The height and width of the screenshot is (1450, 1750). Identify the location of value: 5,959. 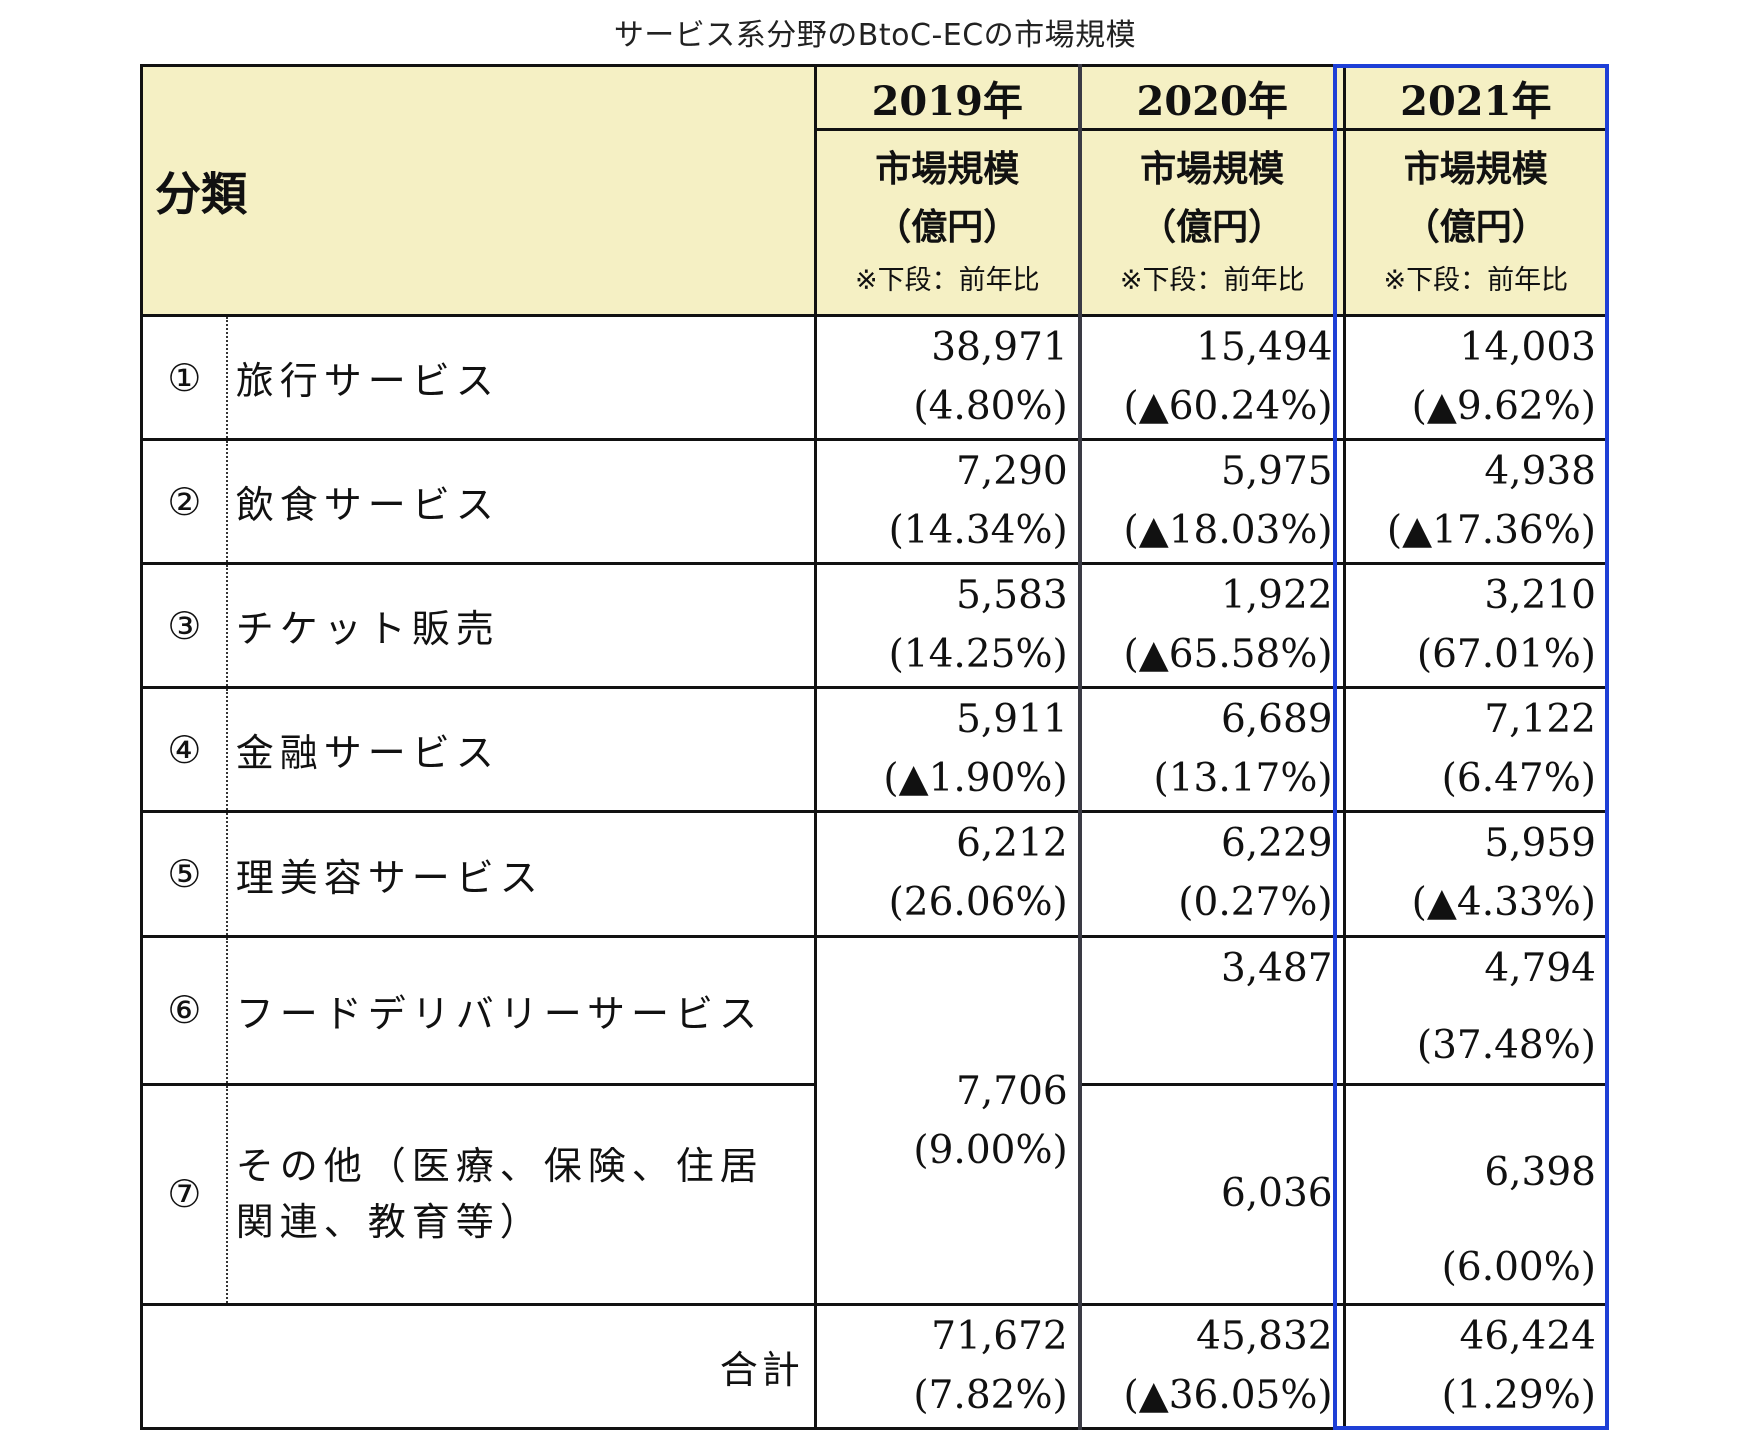
(1540, 844).